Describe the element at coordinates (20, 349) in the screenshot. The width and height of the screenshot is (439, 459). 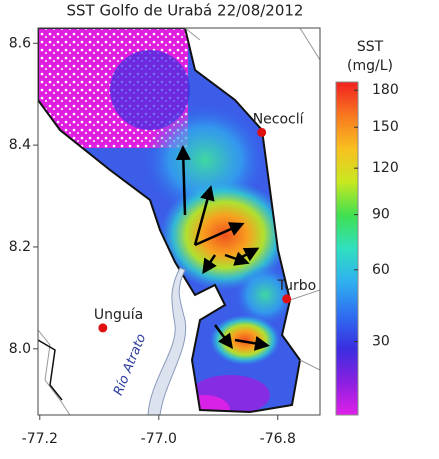
I see `y-tick-label: 8.0` at that location.